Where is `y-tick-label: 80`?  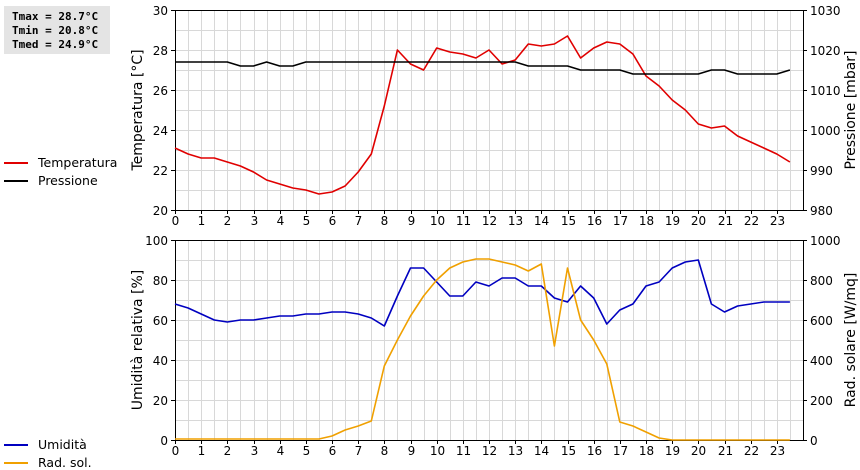
y-tick-label: 80 is located at coordinates (160, 281).